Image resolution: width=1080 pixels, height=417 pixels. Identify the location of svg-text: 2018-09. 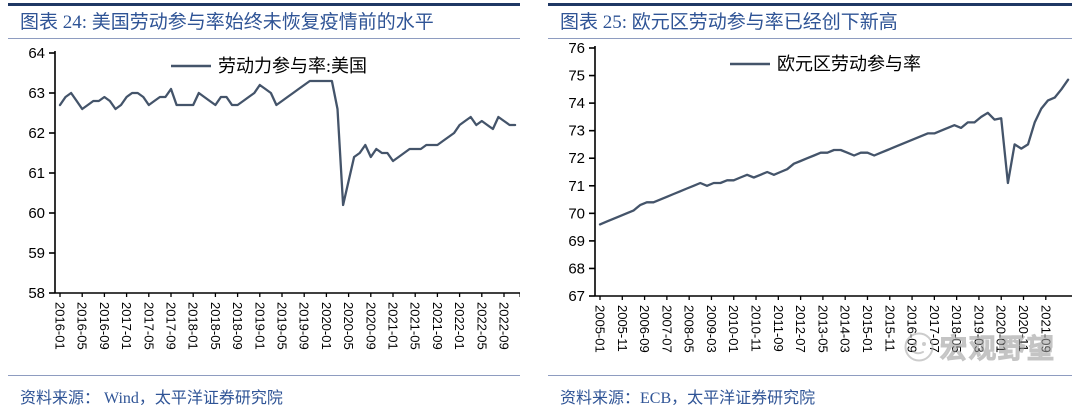
(237, 326).